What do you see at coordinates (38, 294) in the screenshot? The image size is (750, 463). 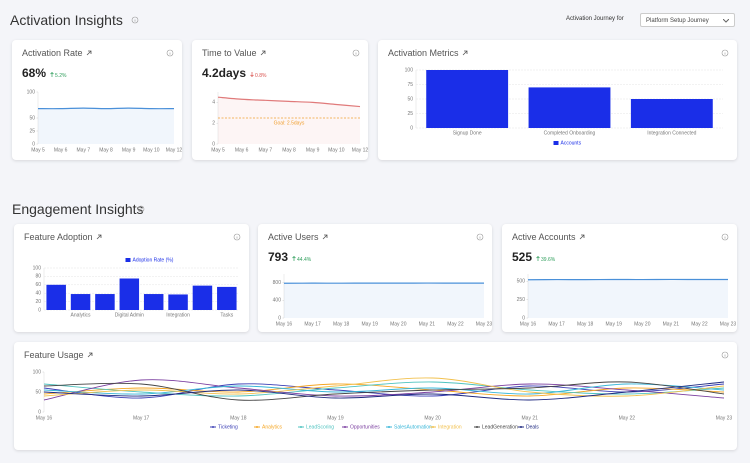 I see `y-tick-label: 40` at bounding box center [38, 294].